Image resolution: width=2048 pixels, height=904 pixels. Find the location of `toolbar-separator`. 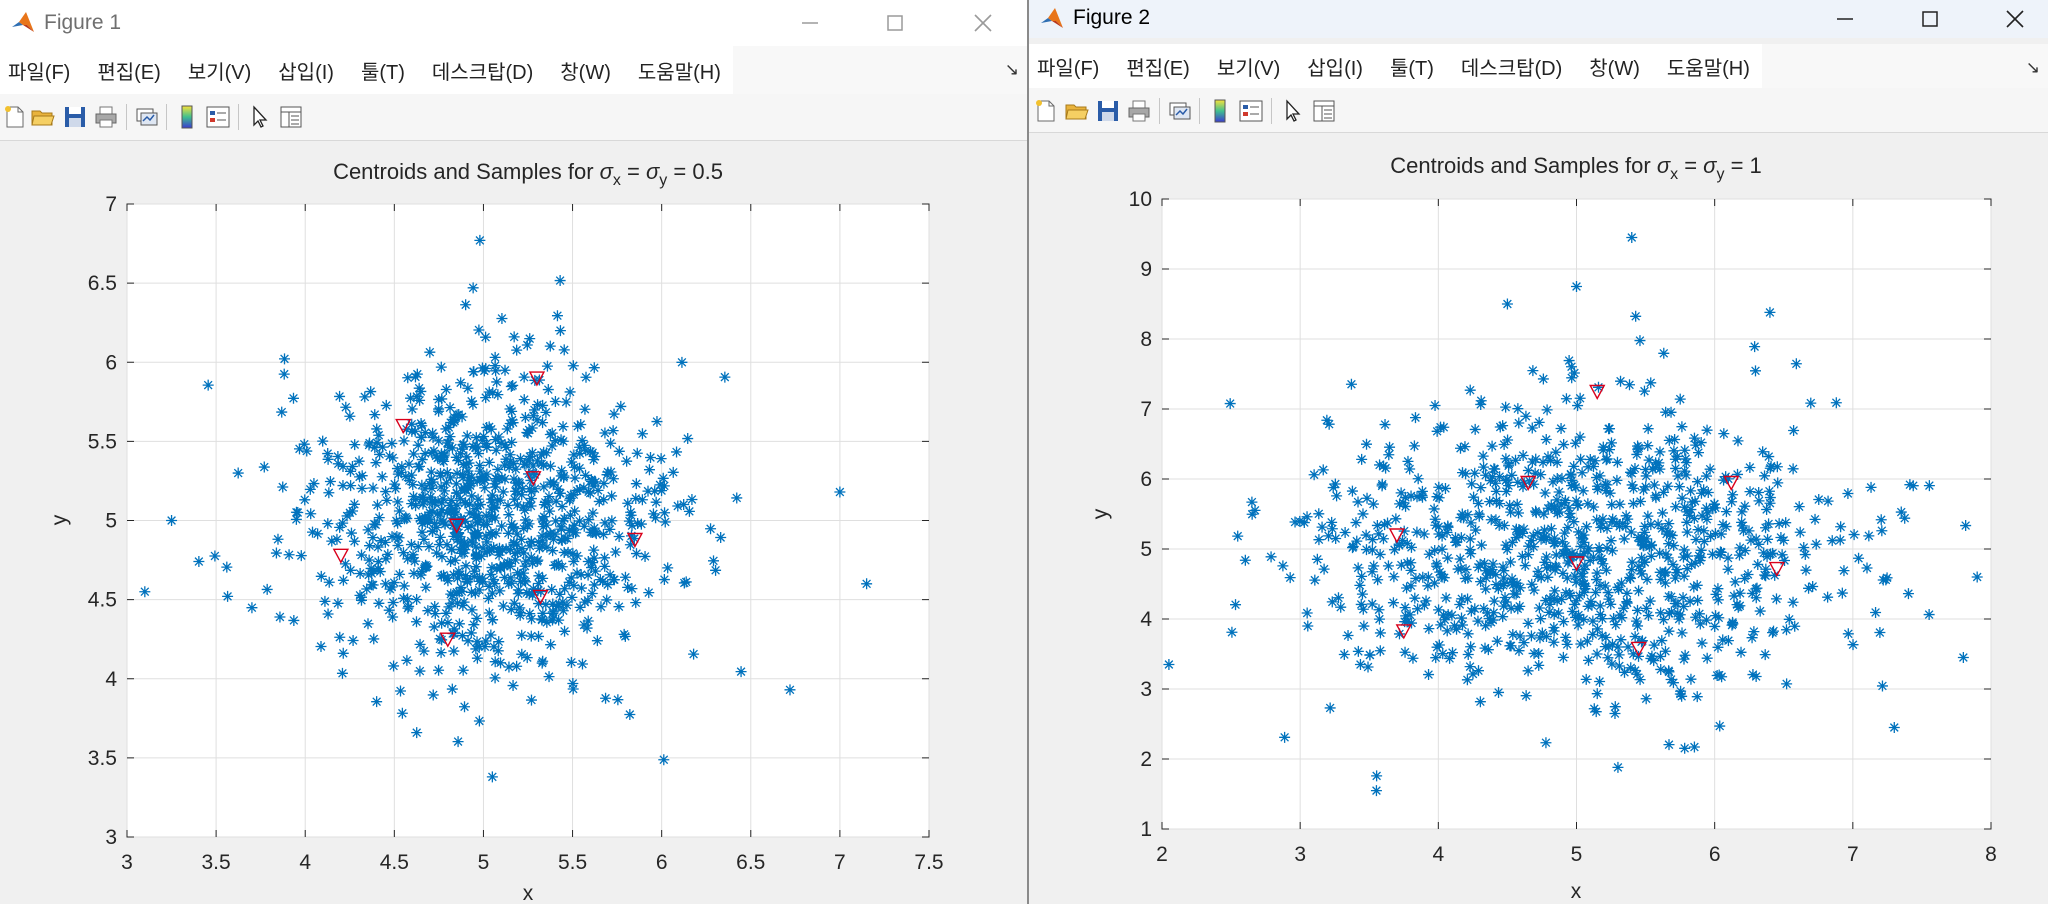

toolbar-separator is located at coordinates (126, 117).